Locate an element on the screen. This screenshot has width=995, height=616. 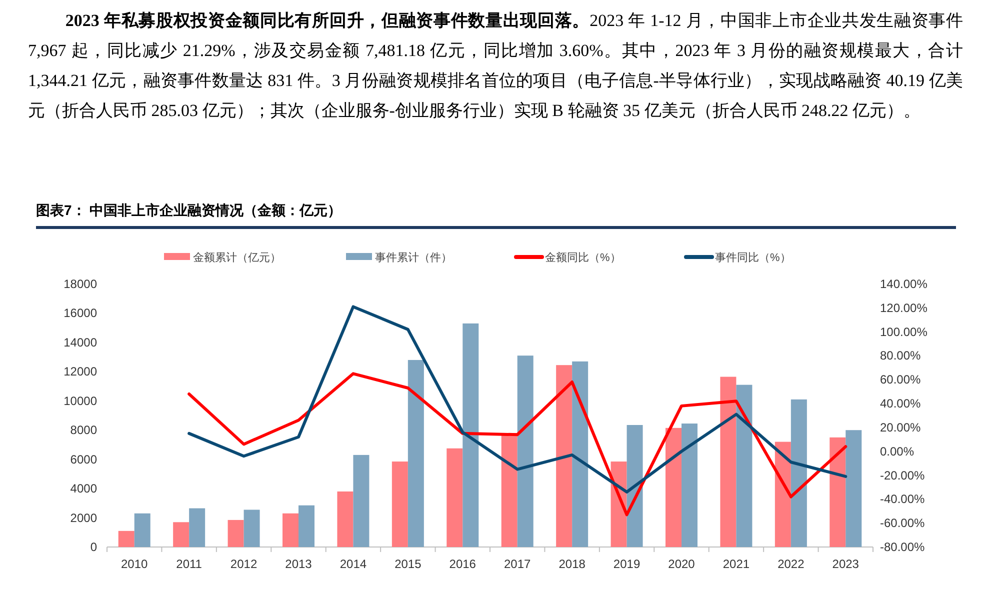
y2-tick-label: 0.00% is located at coordinates (897, 451).